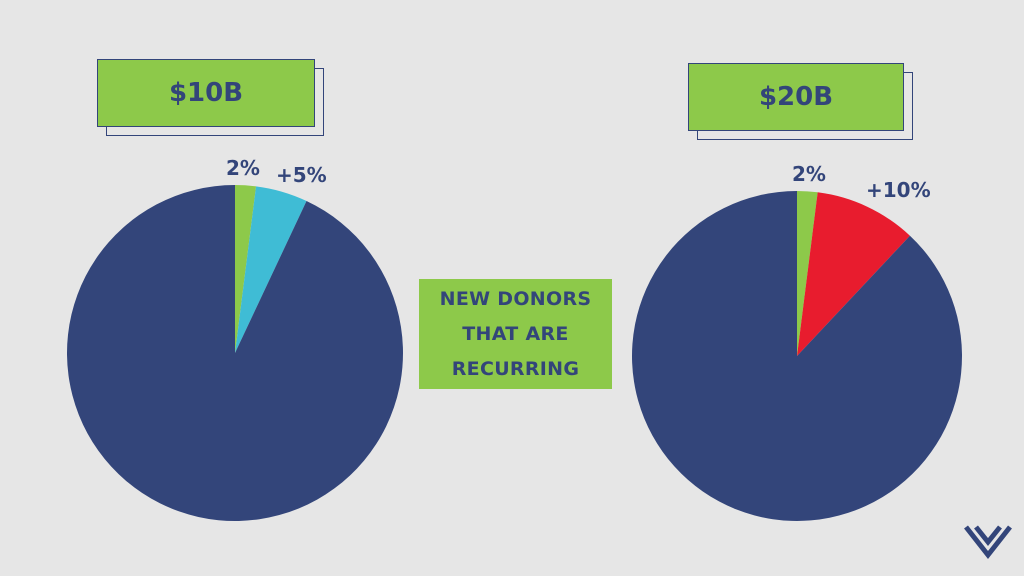 The image size is (1024, 576). I want to click on right-slice-label-green: 2%, so click(809, 174).